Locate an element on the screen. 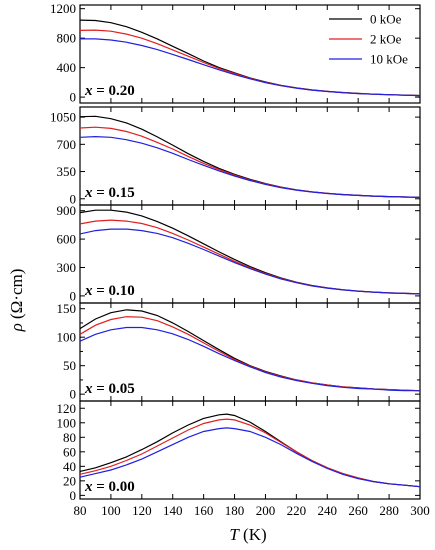 The width and height of the screenshot is (435, 550). x-tick-label: 120 is located at coordinates (142, 510).